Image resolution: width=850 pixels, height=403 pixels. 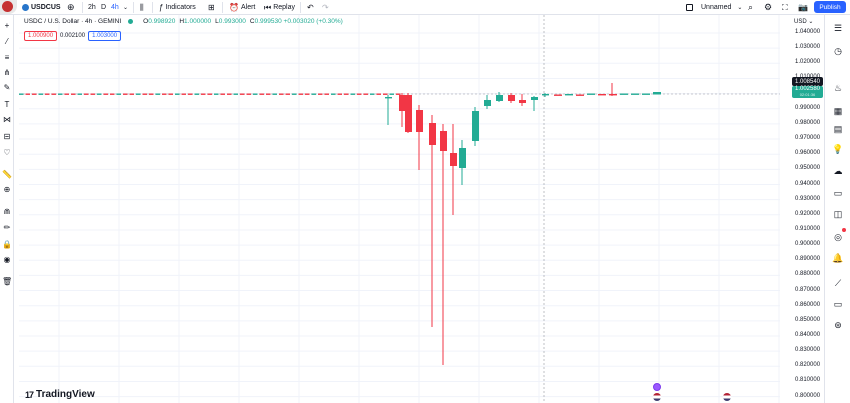 What do you see at coordinates (785, 7) in the screenshot?
I see `fullscreen-icon: ⛶` at bounding box center [785, 7].